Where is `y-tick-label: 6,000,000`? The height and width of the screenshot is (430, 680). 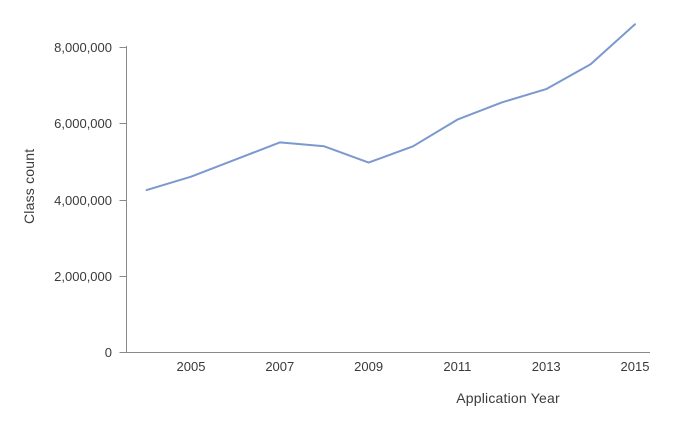 y-tick-label: 6,000,000 is located at coordinates (83, 123).